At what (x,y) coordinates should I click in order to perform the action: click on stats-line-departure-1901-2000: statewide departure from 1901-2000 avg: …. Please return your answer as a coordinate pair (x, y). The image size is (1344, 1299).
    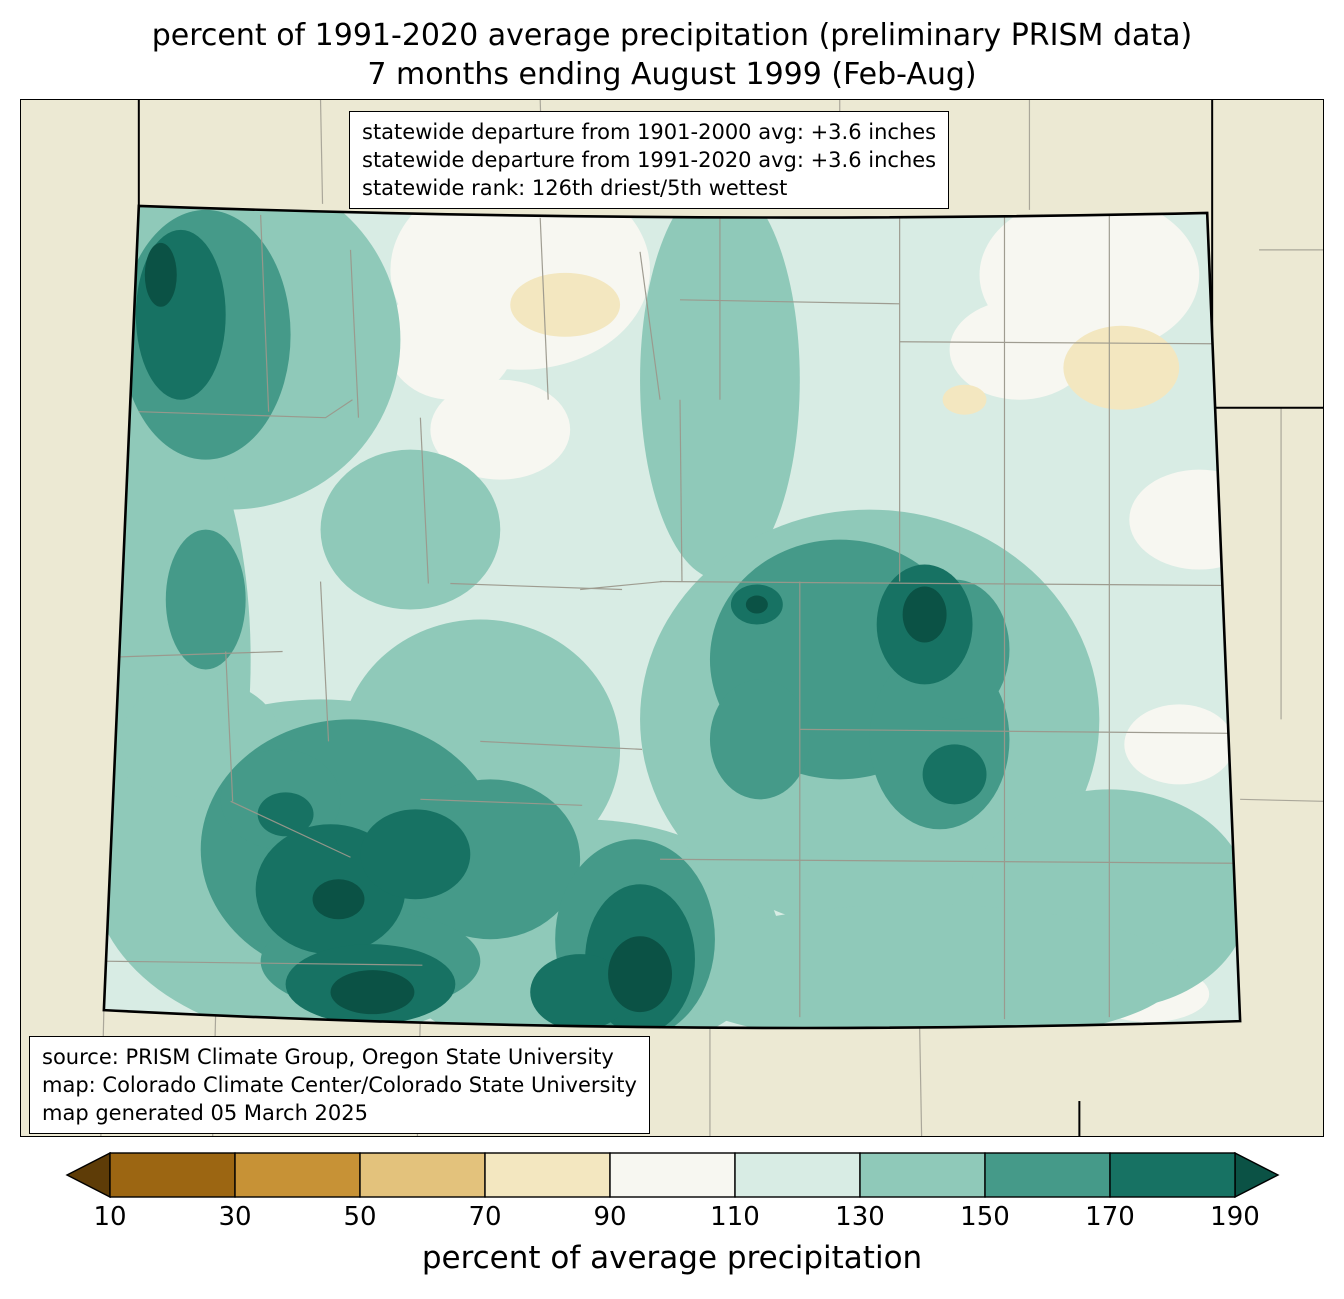
    Looking at the image, I should click on (649, 132).